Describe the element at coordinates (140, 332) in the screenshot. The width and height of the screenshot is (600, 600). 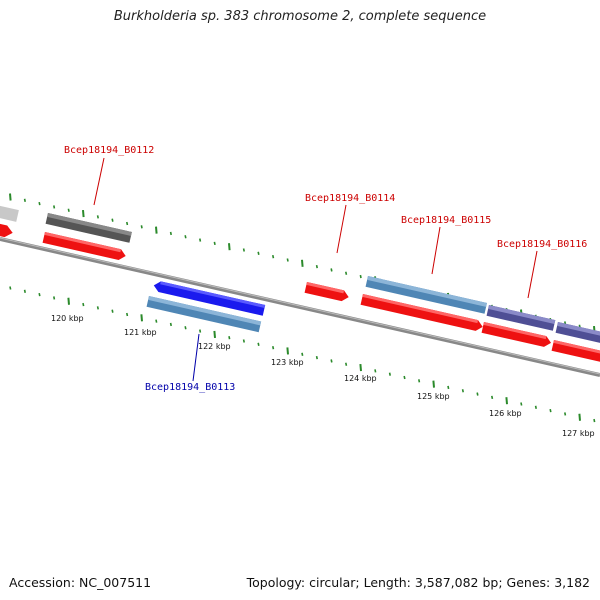
I see `tick-label-121: 121 kbp` at that location.